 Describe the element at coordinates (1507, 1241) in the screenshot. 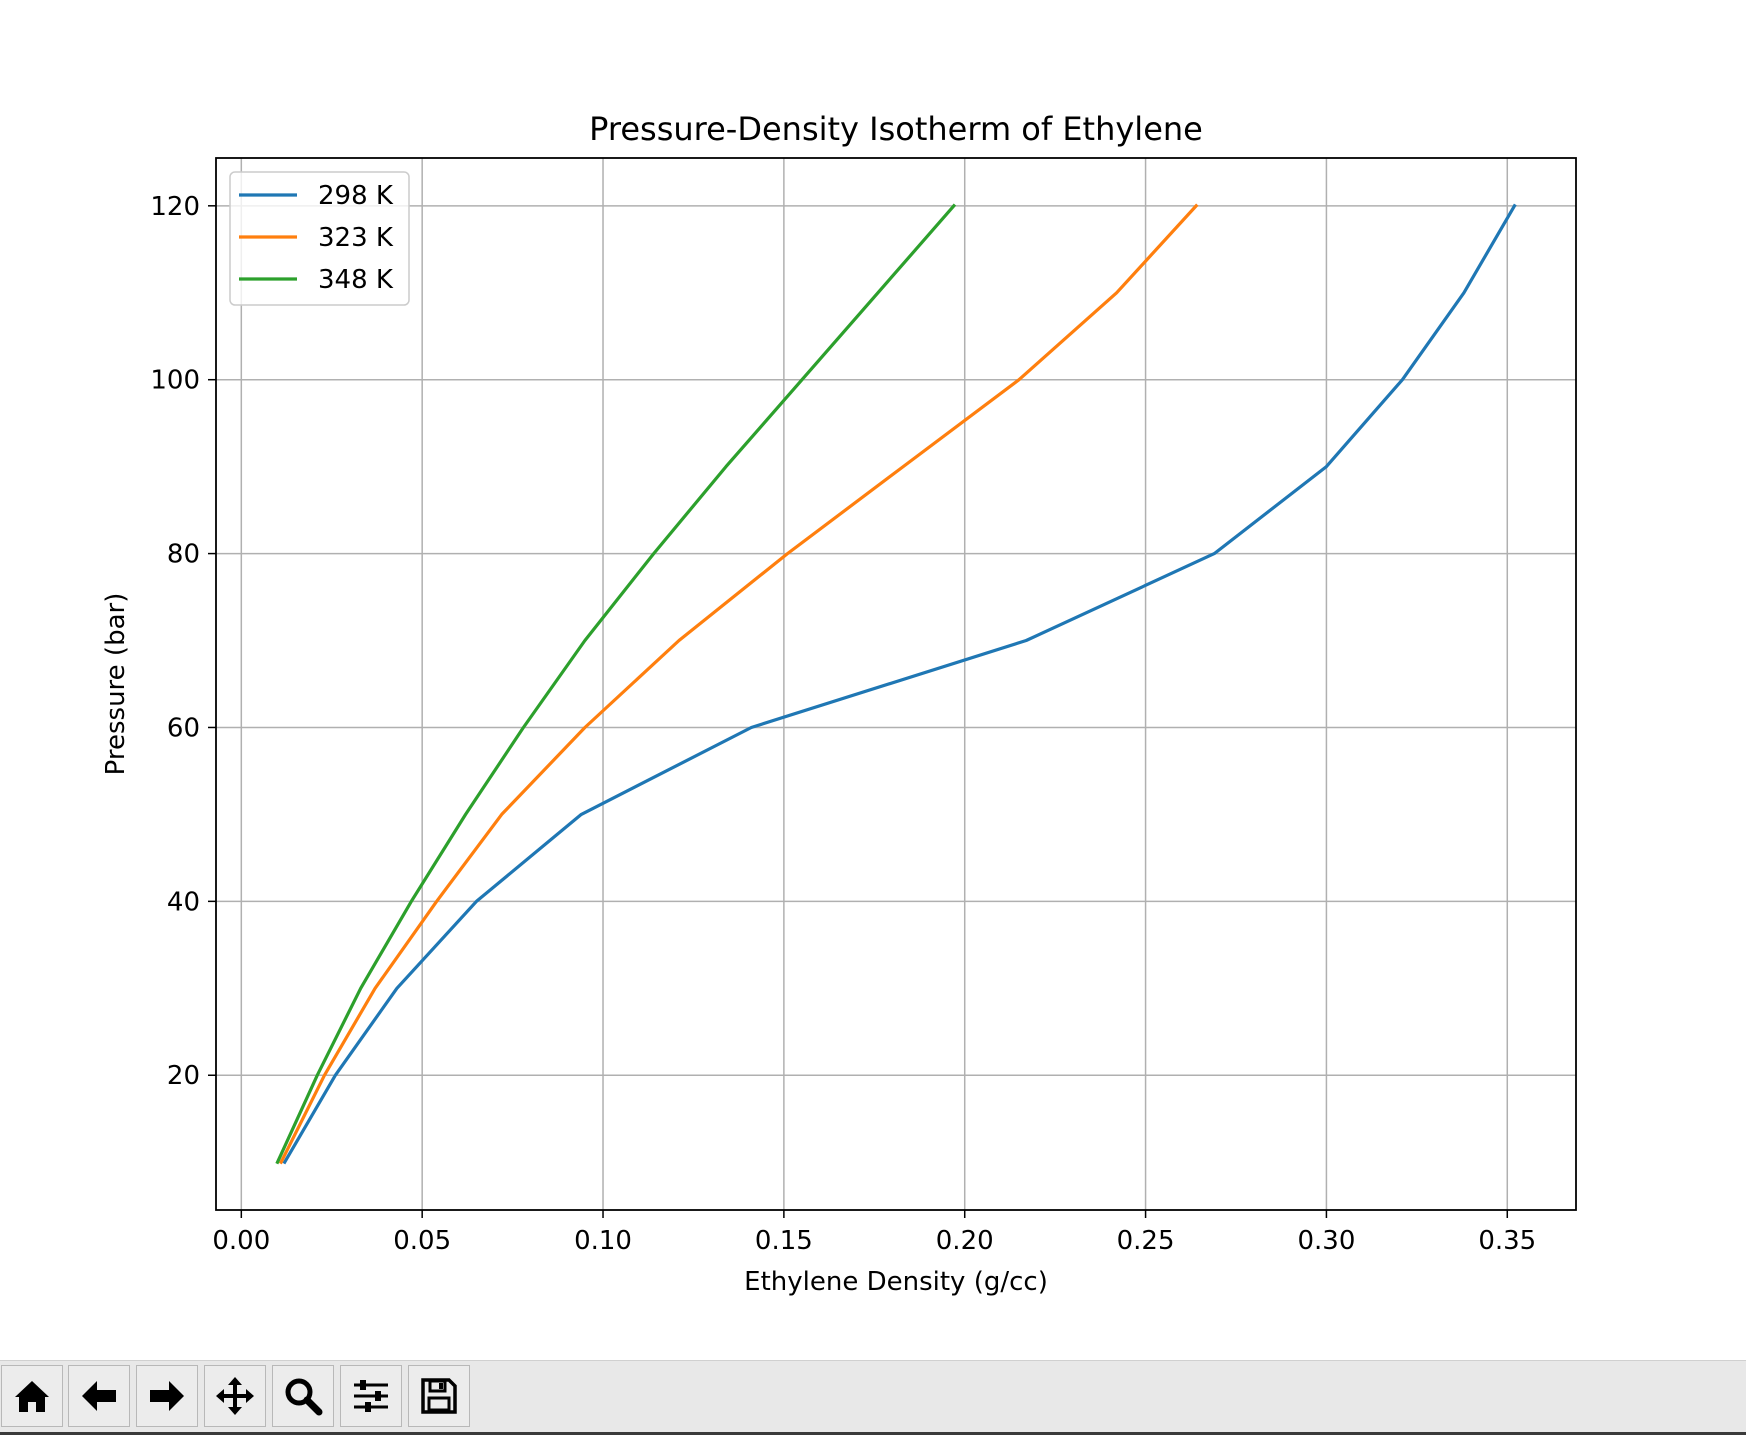

I see `x-tick-label: 0.35` at that location.